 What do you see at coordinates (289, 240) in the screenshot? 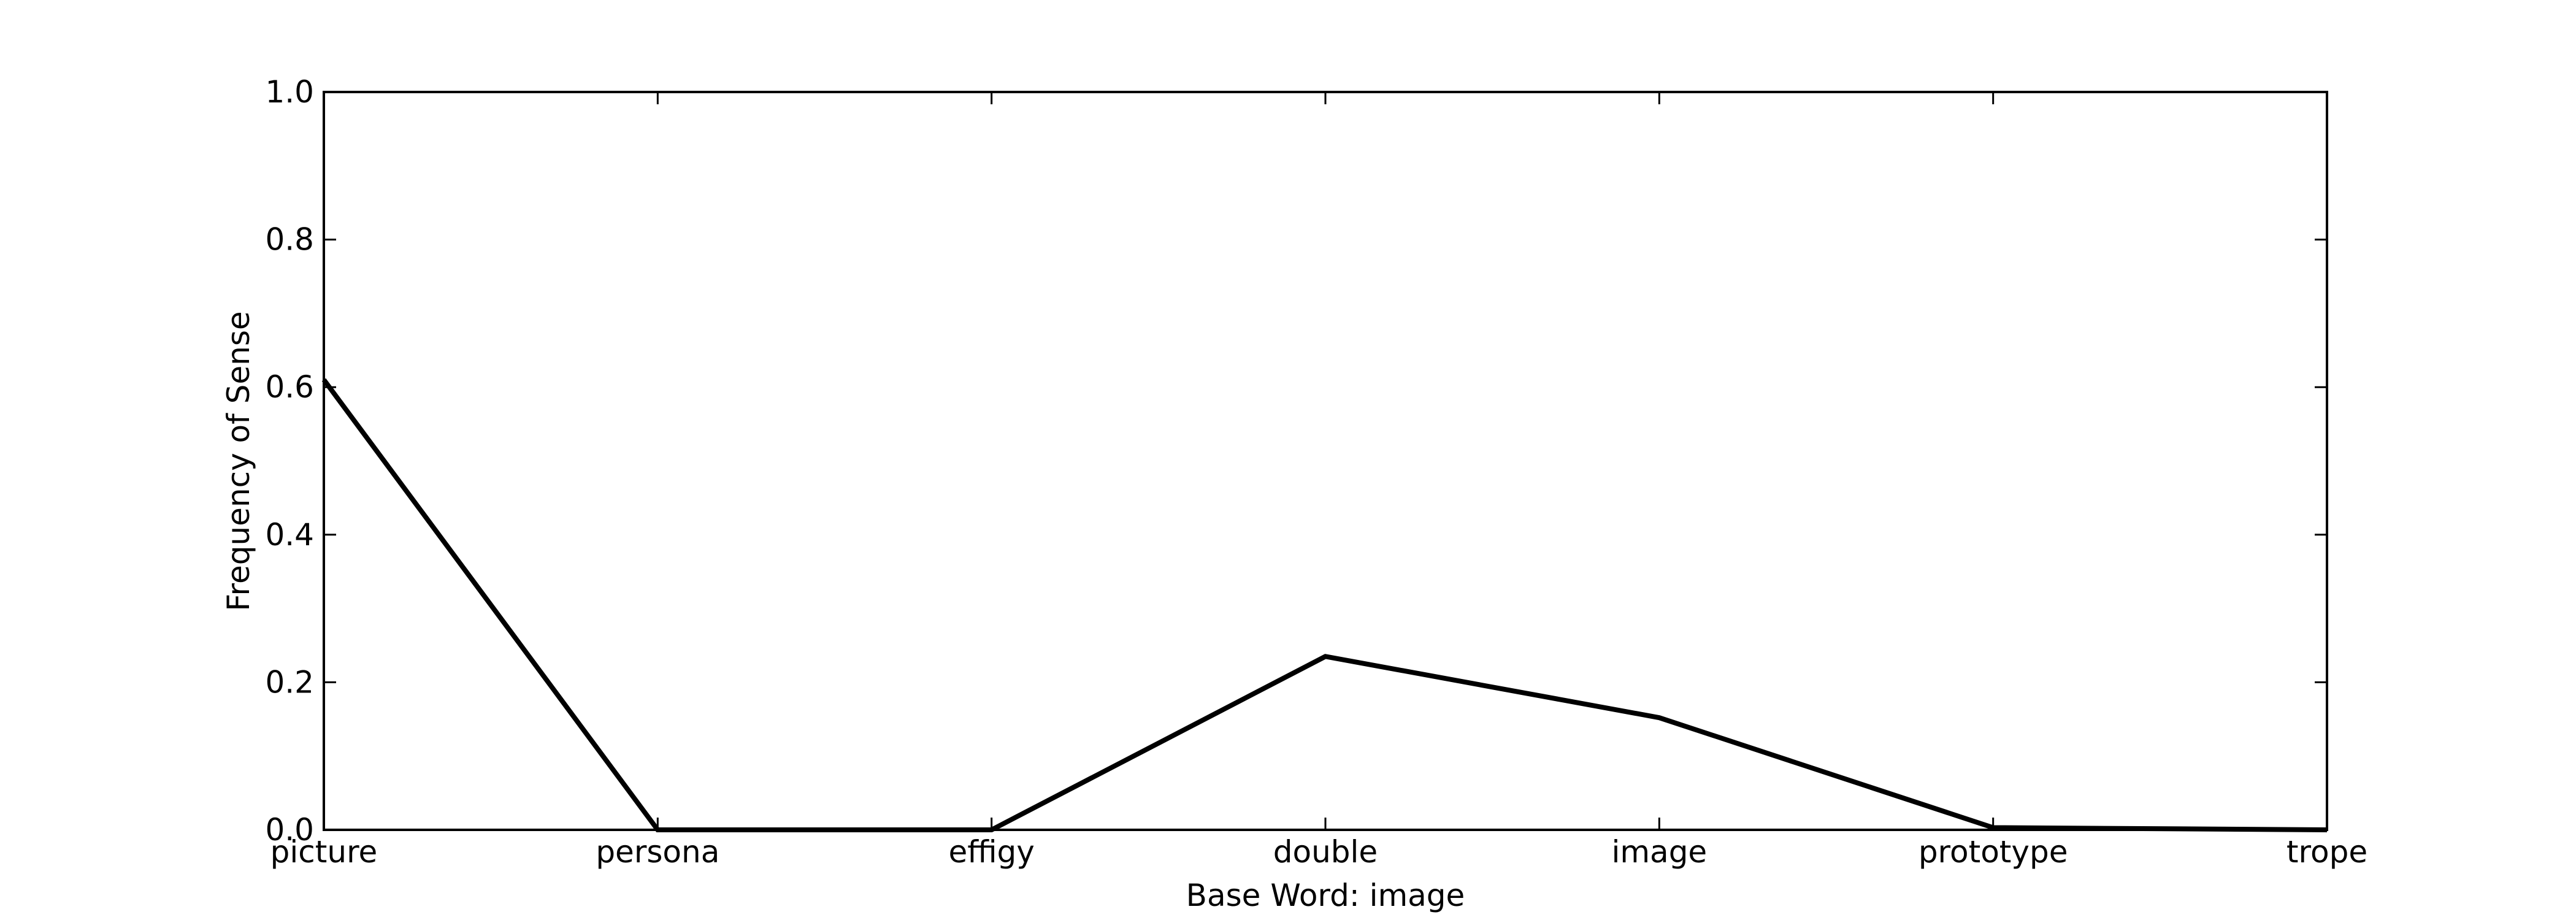
I see `y-tick-label: 0.8` at bounding box center [289, 240].